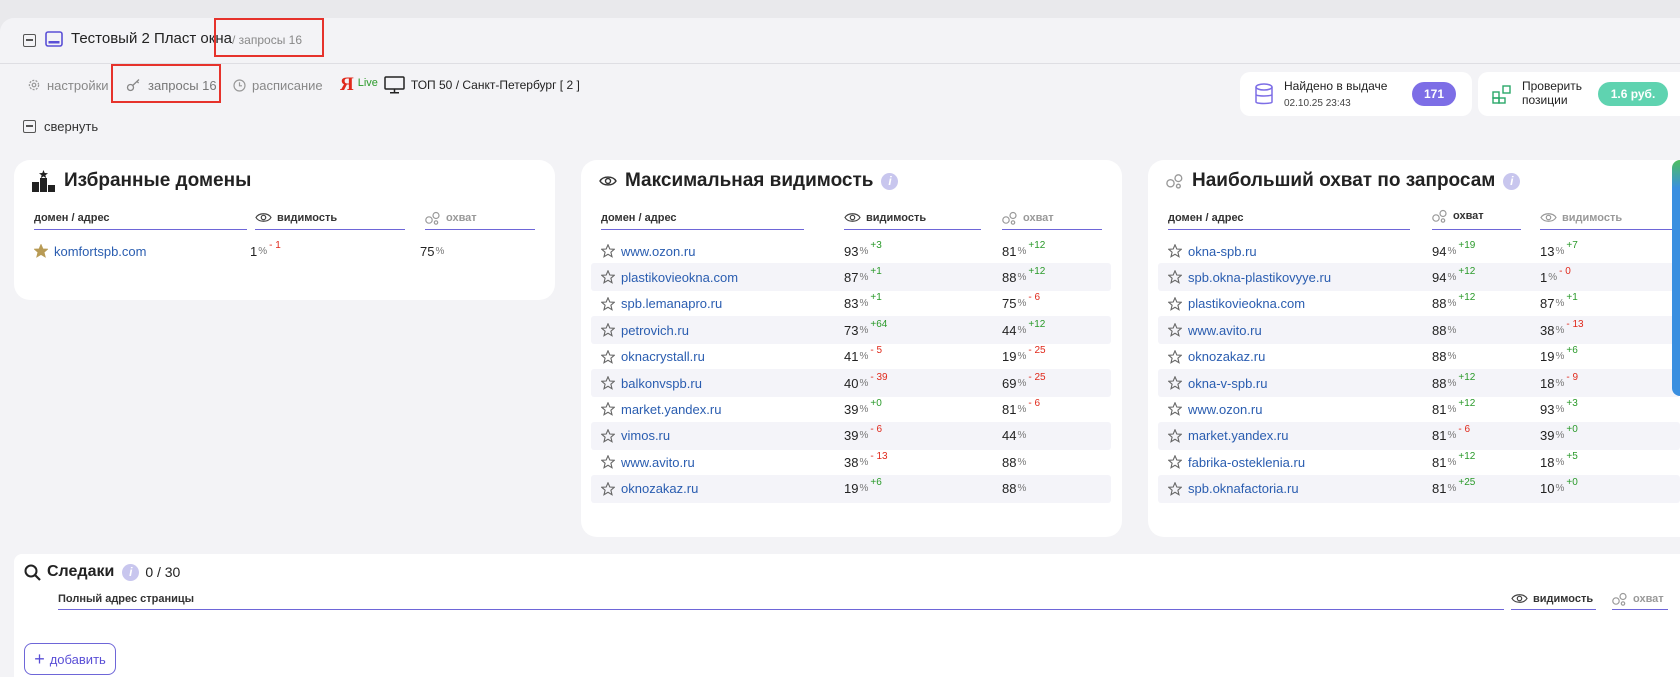  What do you see at coordinates (68, 85) in the screenshot?
I see `tab-settings: настройки` at bounding box center [68, 85].